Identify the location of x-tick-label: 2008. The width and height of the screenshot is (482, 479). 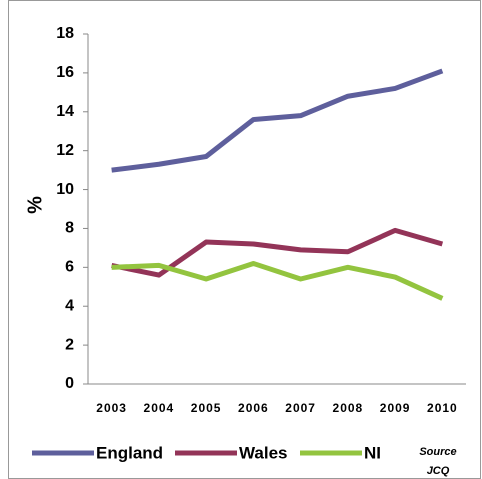
(348, 408).